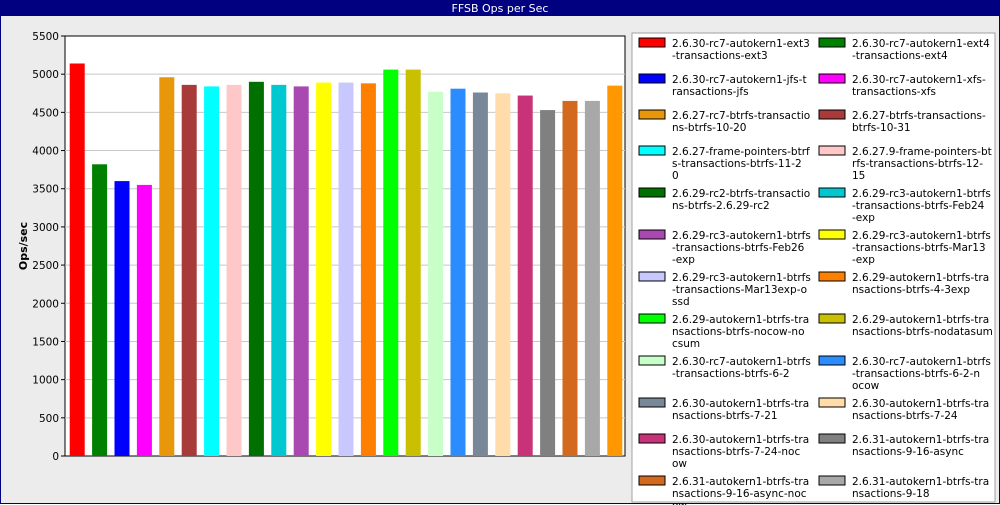  I want to click on legend-label: 2.6.30-rc7-autokern1-ext3, so click(741, 44).